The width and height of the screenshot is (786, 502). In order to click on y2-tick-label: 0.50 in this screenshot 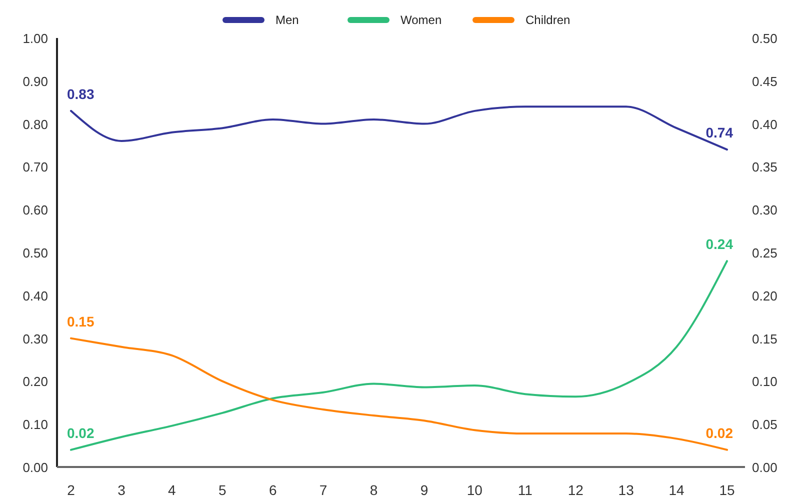, I will do `click(765, 38)`.